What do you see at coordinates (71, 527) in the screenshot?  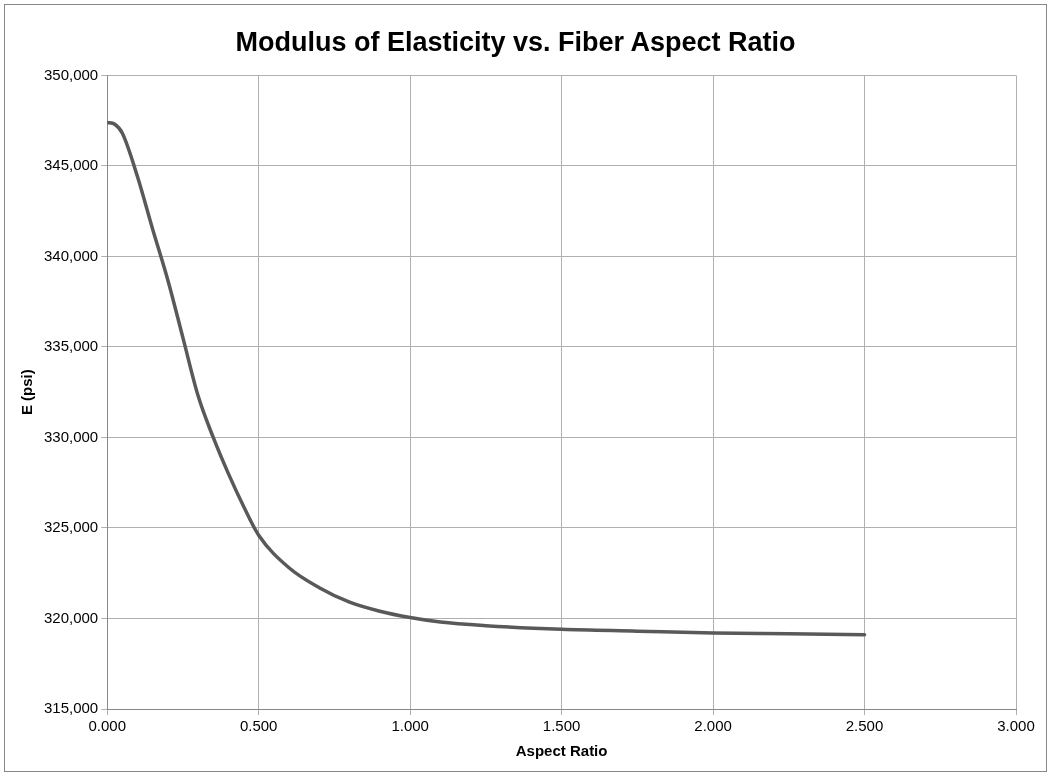 I see `y-tick-label: 325,000` at bounding box center [71, 527].